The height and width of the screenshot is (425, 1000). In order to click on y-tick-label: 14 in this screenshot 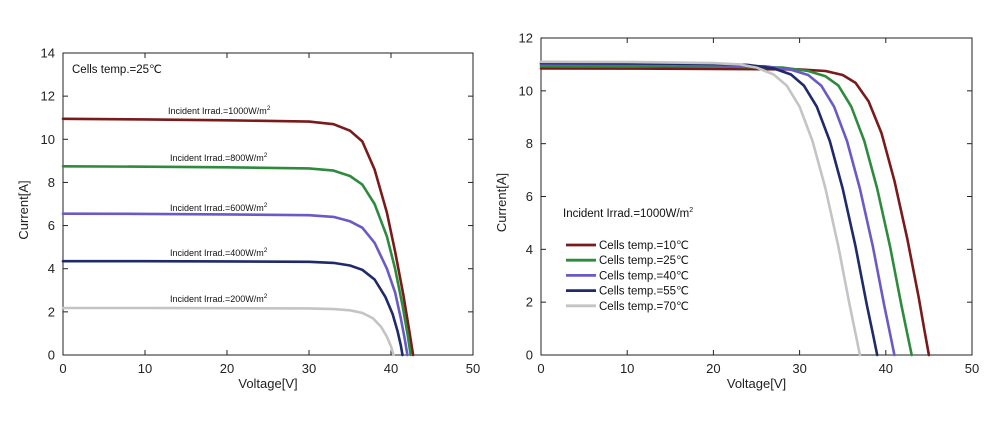, I will do `click(48, 53)`.